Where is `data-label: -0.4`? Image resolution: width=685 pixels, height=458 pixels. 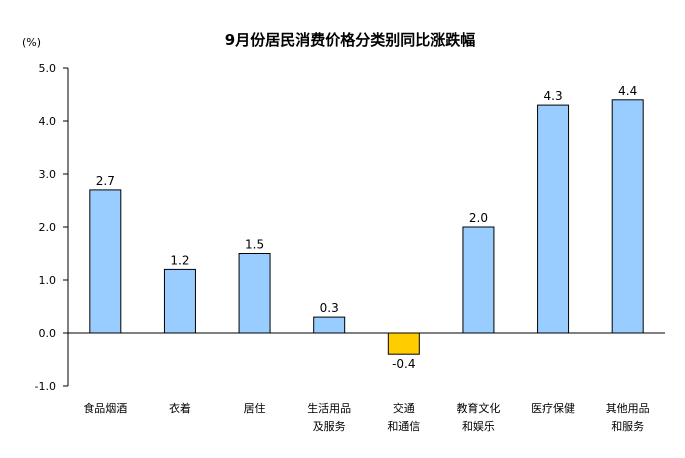
data-label: -0.4 is located at coordinates (403, 364).